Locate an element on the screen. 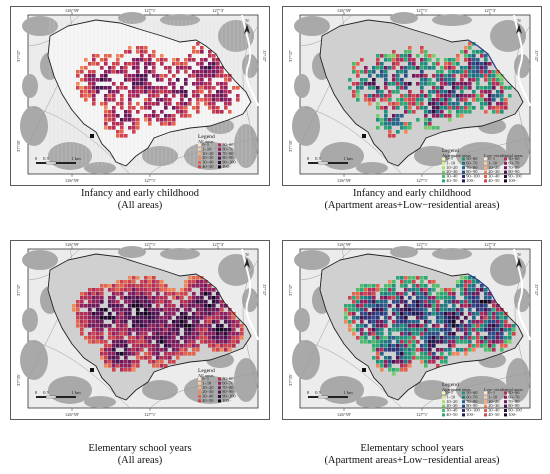 The width and height of the screenshot is (550, 474). tick-label: 127°1' is located at coordinates (422, 414).